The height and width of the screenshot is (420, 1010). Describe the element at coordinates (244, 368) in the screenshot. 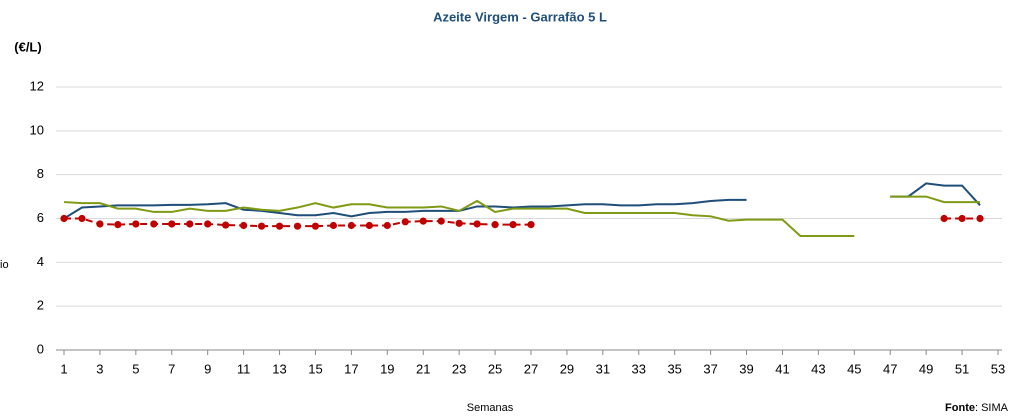

I see `x-tick-label: 11` at that location.